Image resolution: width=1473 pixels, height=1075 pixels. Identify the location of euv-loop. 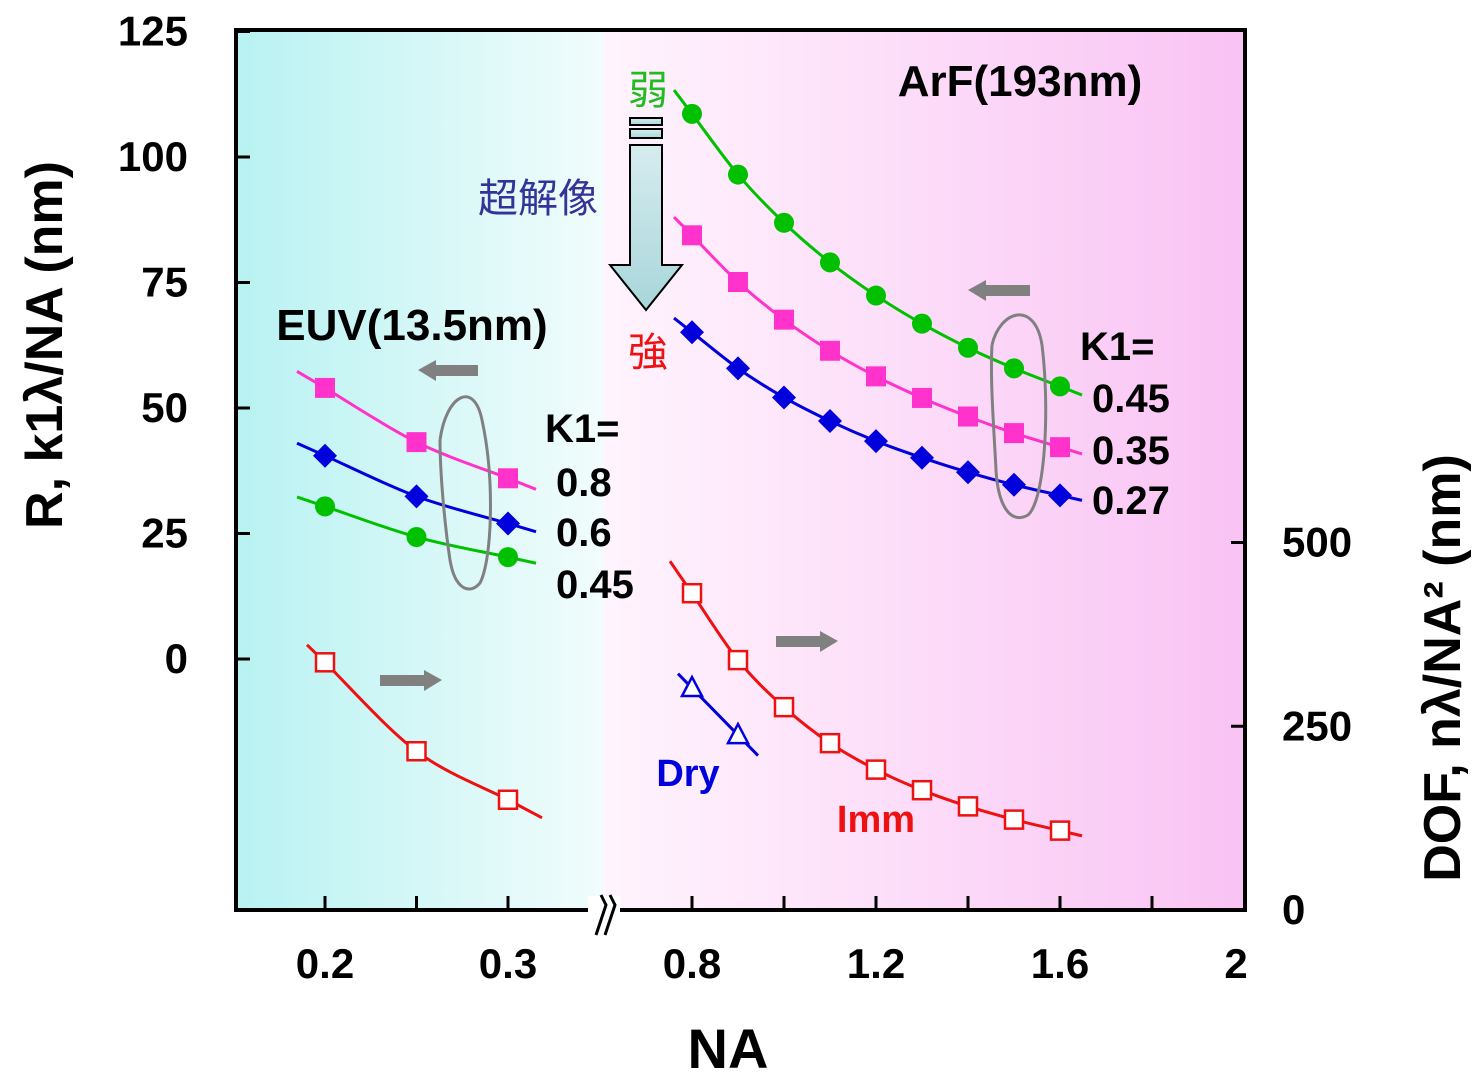
(465, 493).